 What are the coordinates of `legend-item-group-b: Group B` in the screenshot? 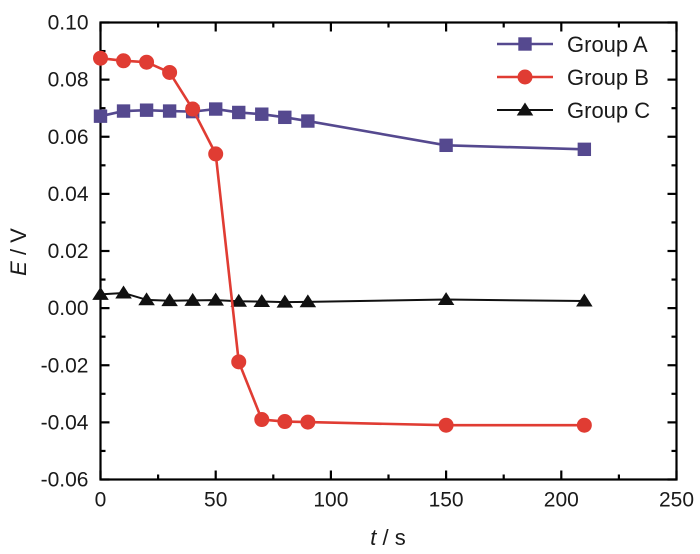 It's located at (573, 77).